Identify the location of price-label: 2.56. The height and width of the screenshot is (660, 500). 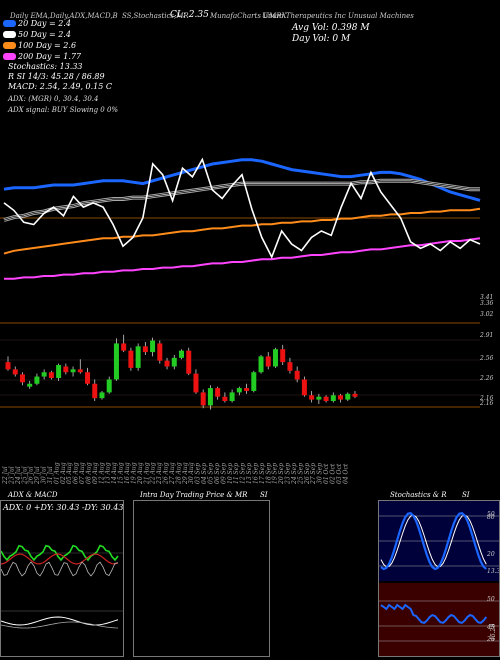
(486, 358).